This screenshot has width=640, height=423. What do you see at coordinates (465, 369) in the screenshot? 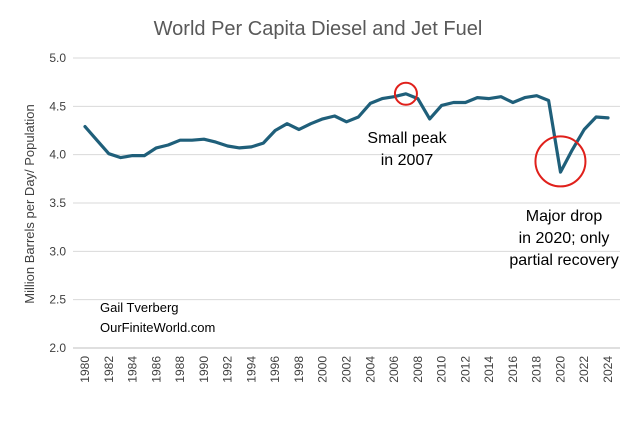
I see `x-tick-label: 2012` at bounding box center [465, 369].